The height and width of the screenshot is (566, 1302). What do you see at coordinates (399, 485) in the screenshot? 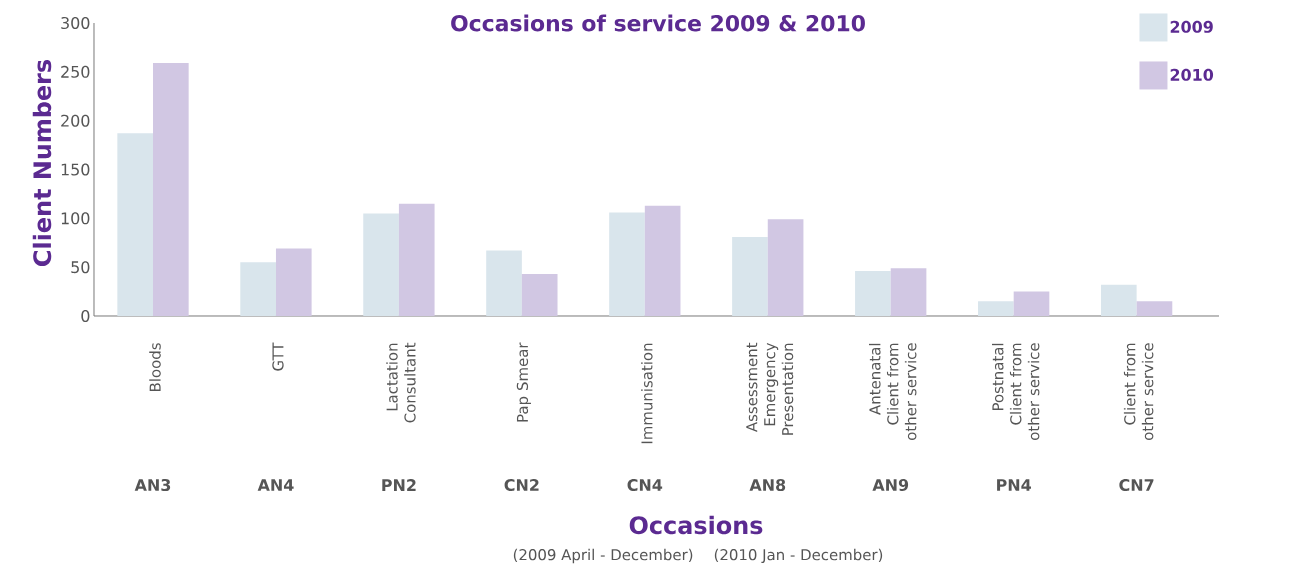
I see `text: PN2` at bounding box center [399, 485].